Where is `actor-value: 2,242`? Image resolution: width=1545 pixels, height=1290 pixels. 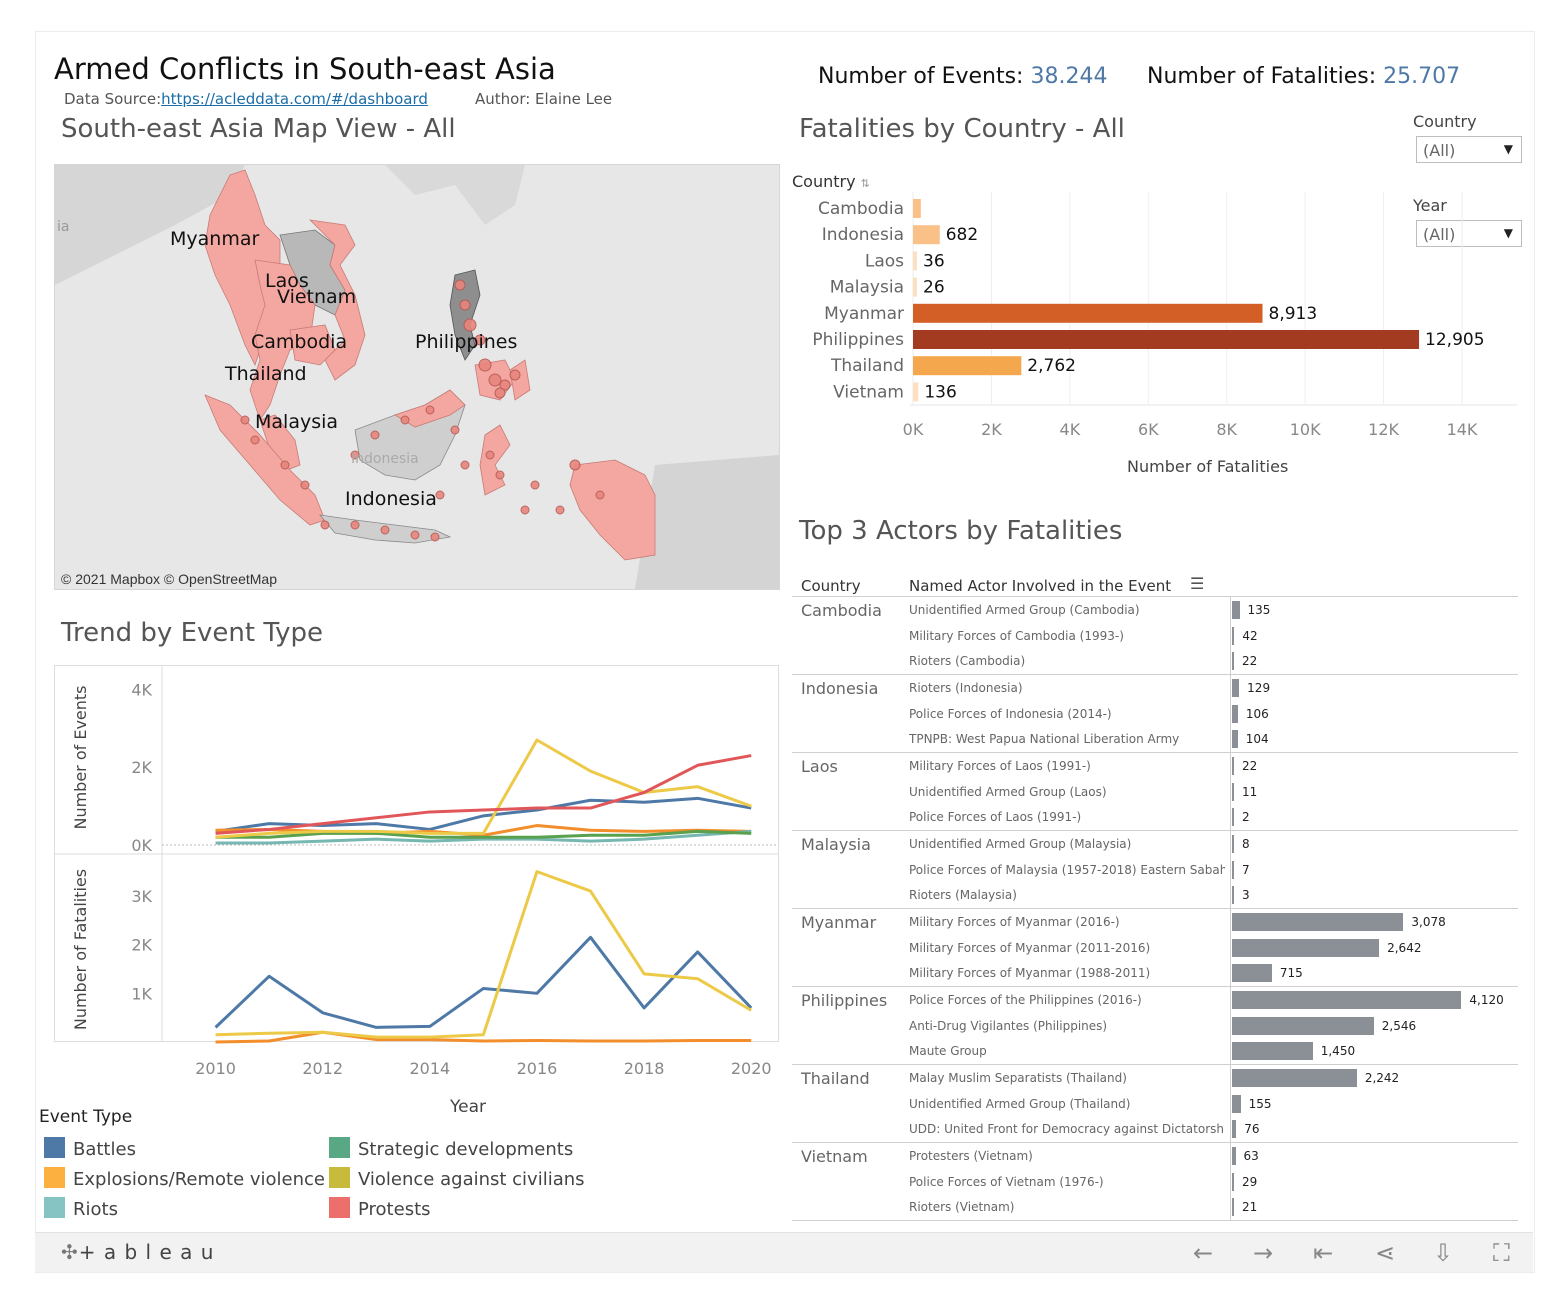 actor-value: 2,242 is located at coordinates (1382, 1078).